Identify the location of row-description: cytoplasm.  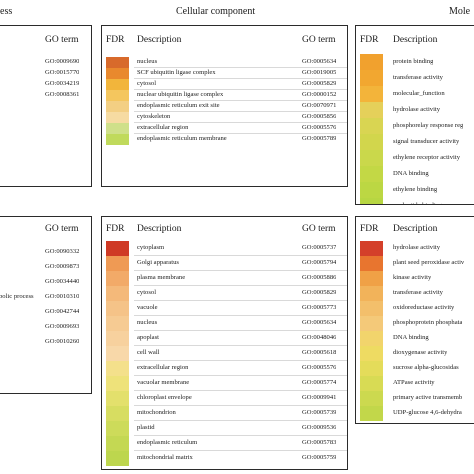
(151, 247).